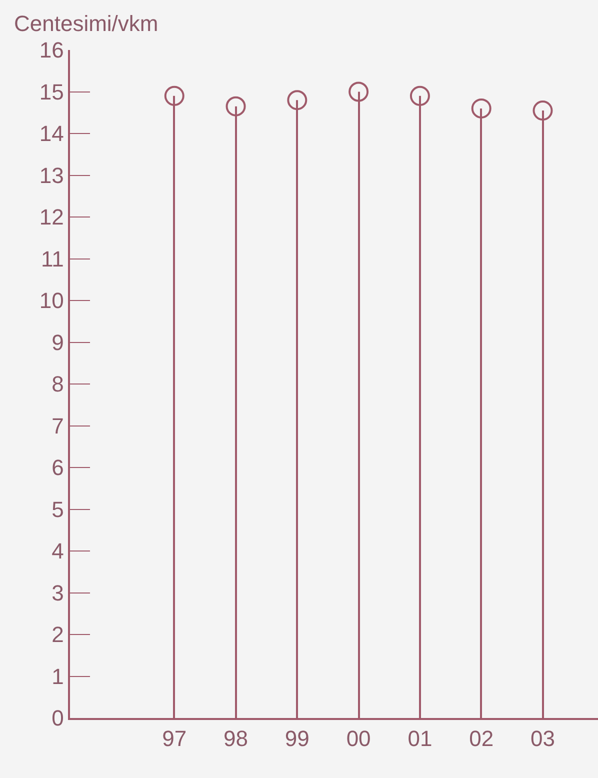  What do you see at coordinates (236, 739) in the screenshot?
I see `x-tick-label: 98` at bounding box center [236, 739].